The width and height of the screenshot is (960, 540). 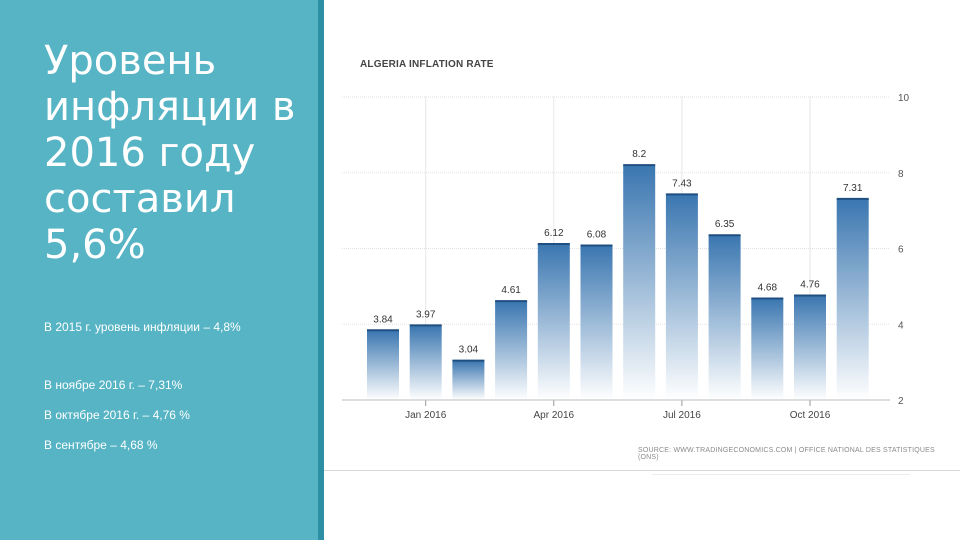 What do you see at coordinates (554, 233) in the screenshot?
I see `data-label: 6.12` at bounding box center [554, 233].